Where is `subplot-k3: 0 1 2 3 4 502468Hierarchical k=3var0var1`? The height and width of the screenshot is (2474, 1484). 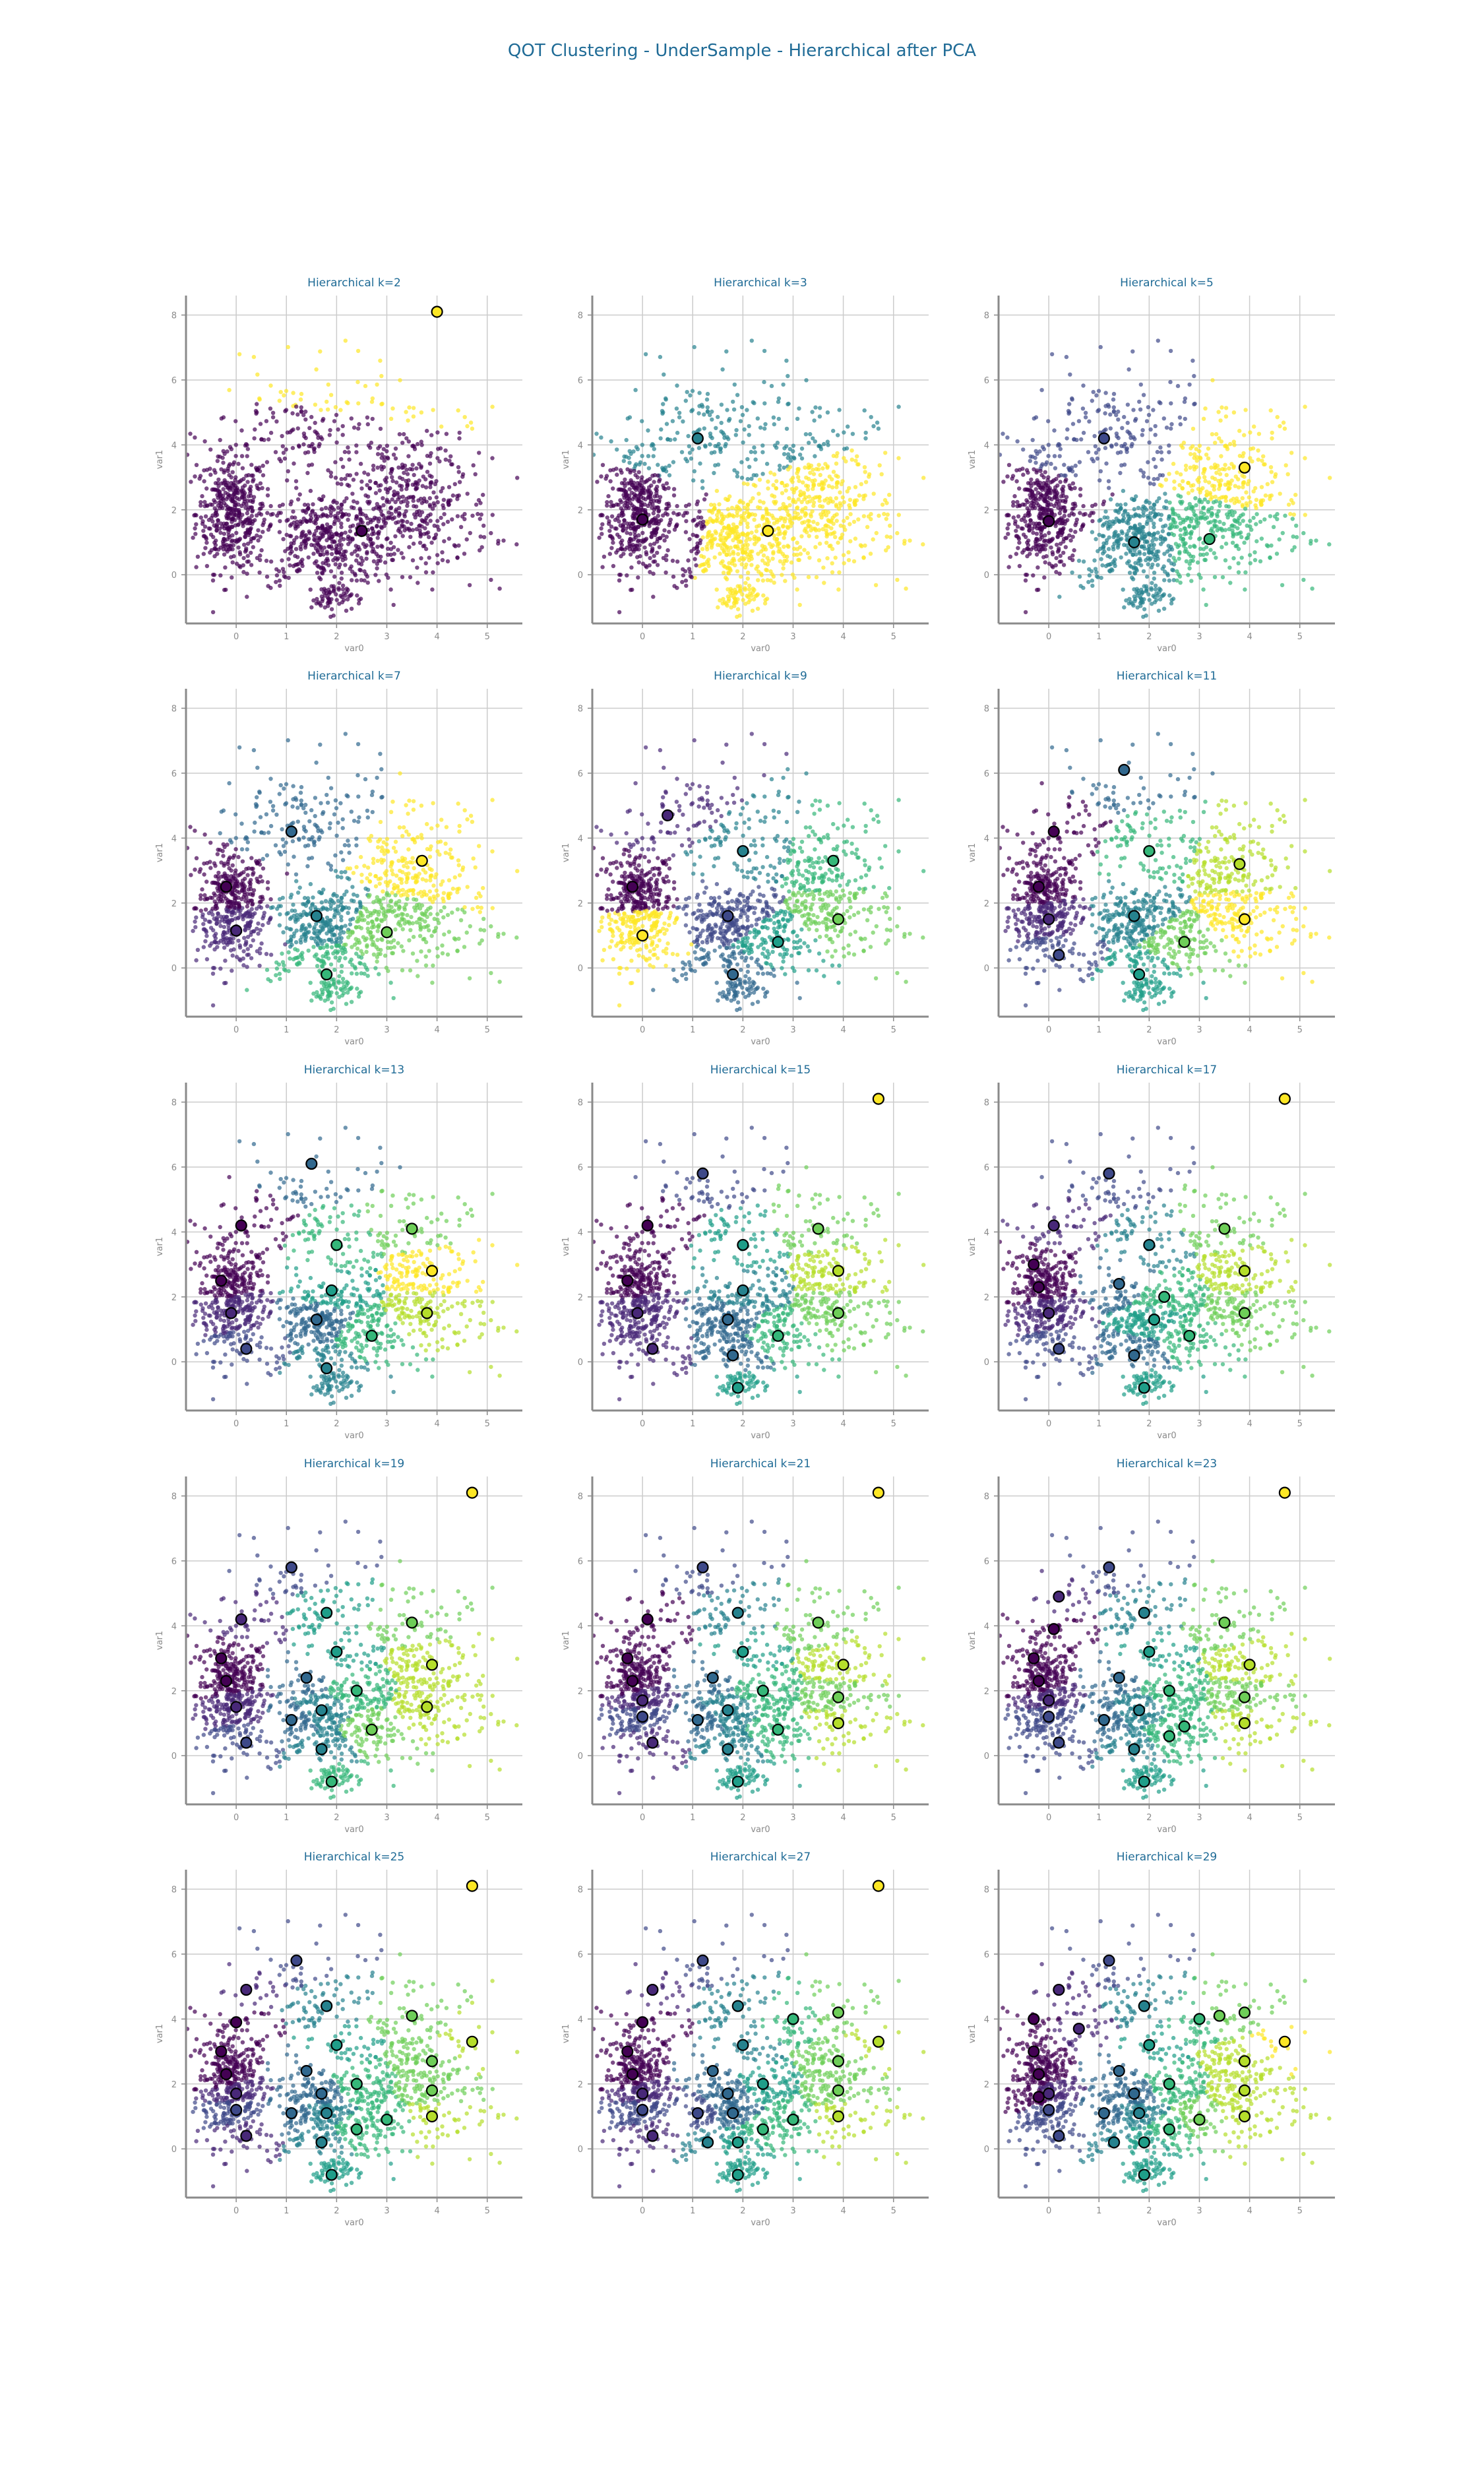 subplot-k3: 0 1 2 3 4 502468Hierarchical k=3var0var1 is located at coordinates (745, 465).